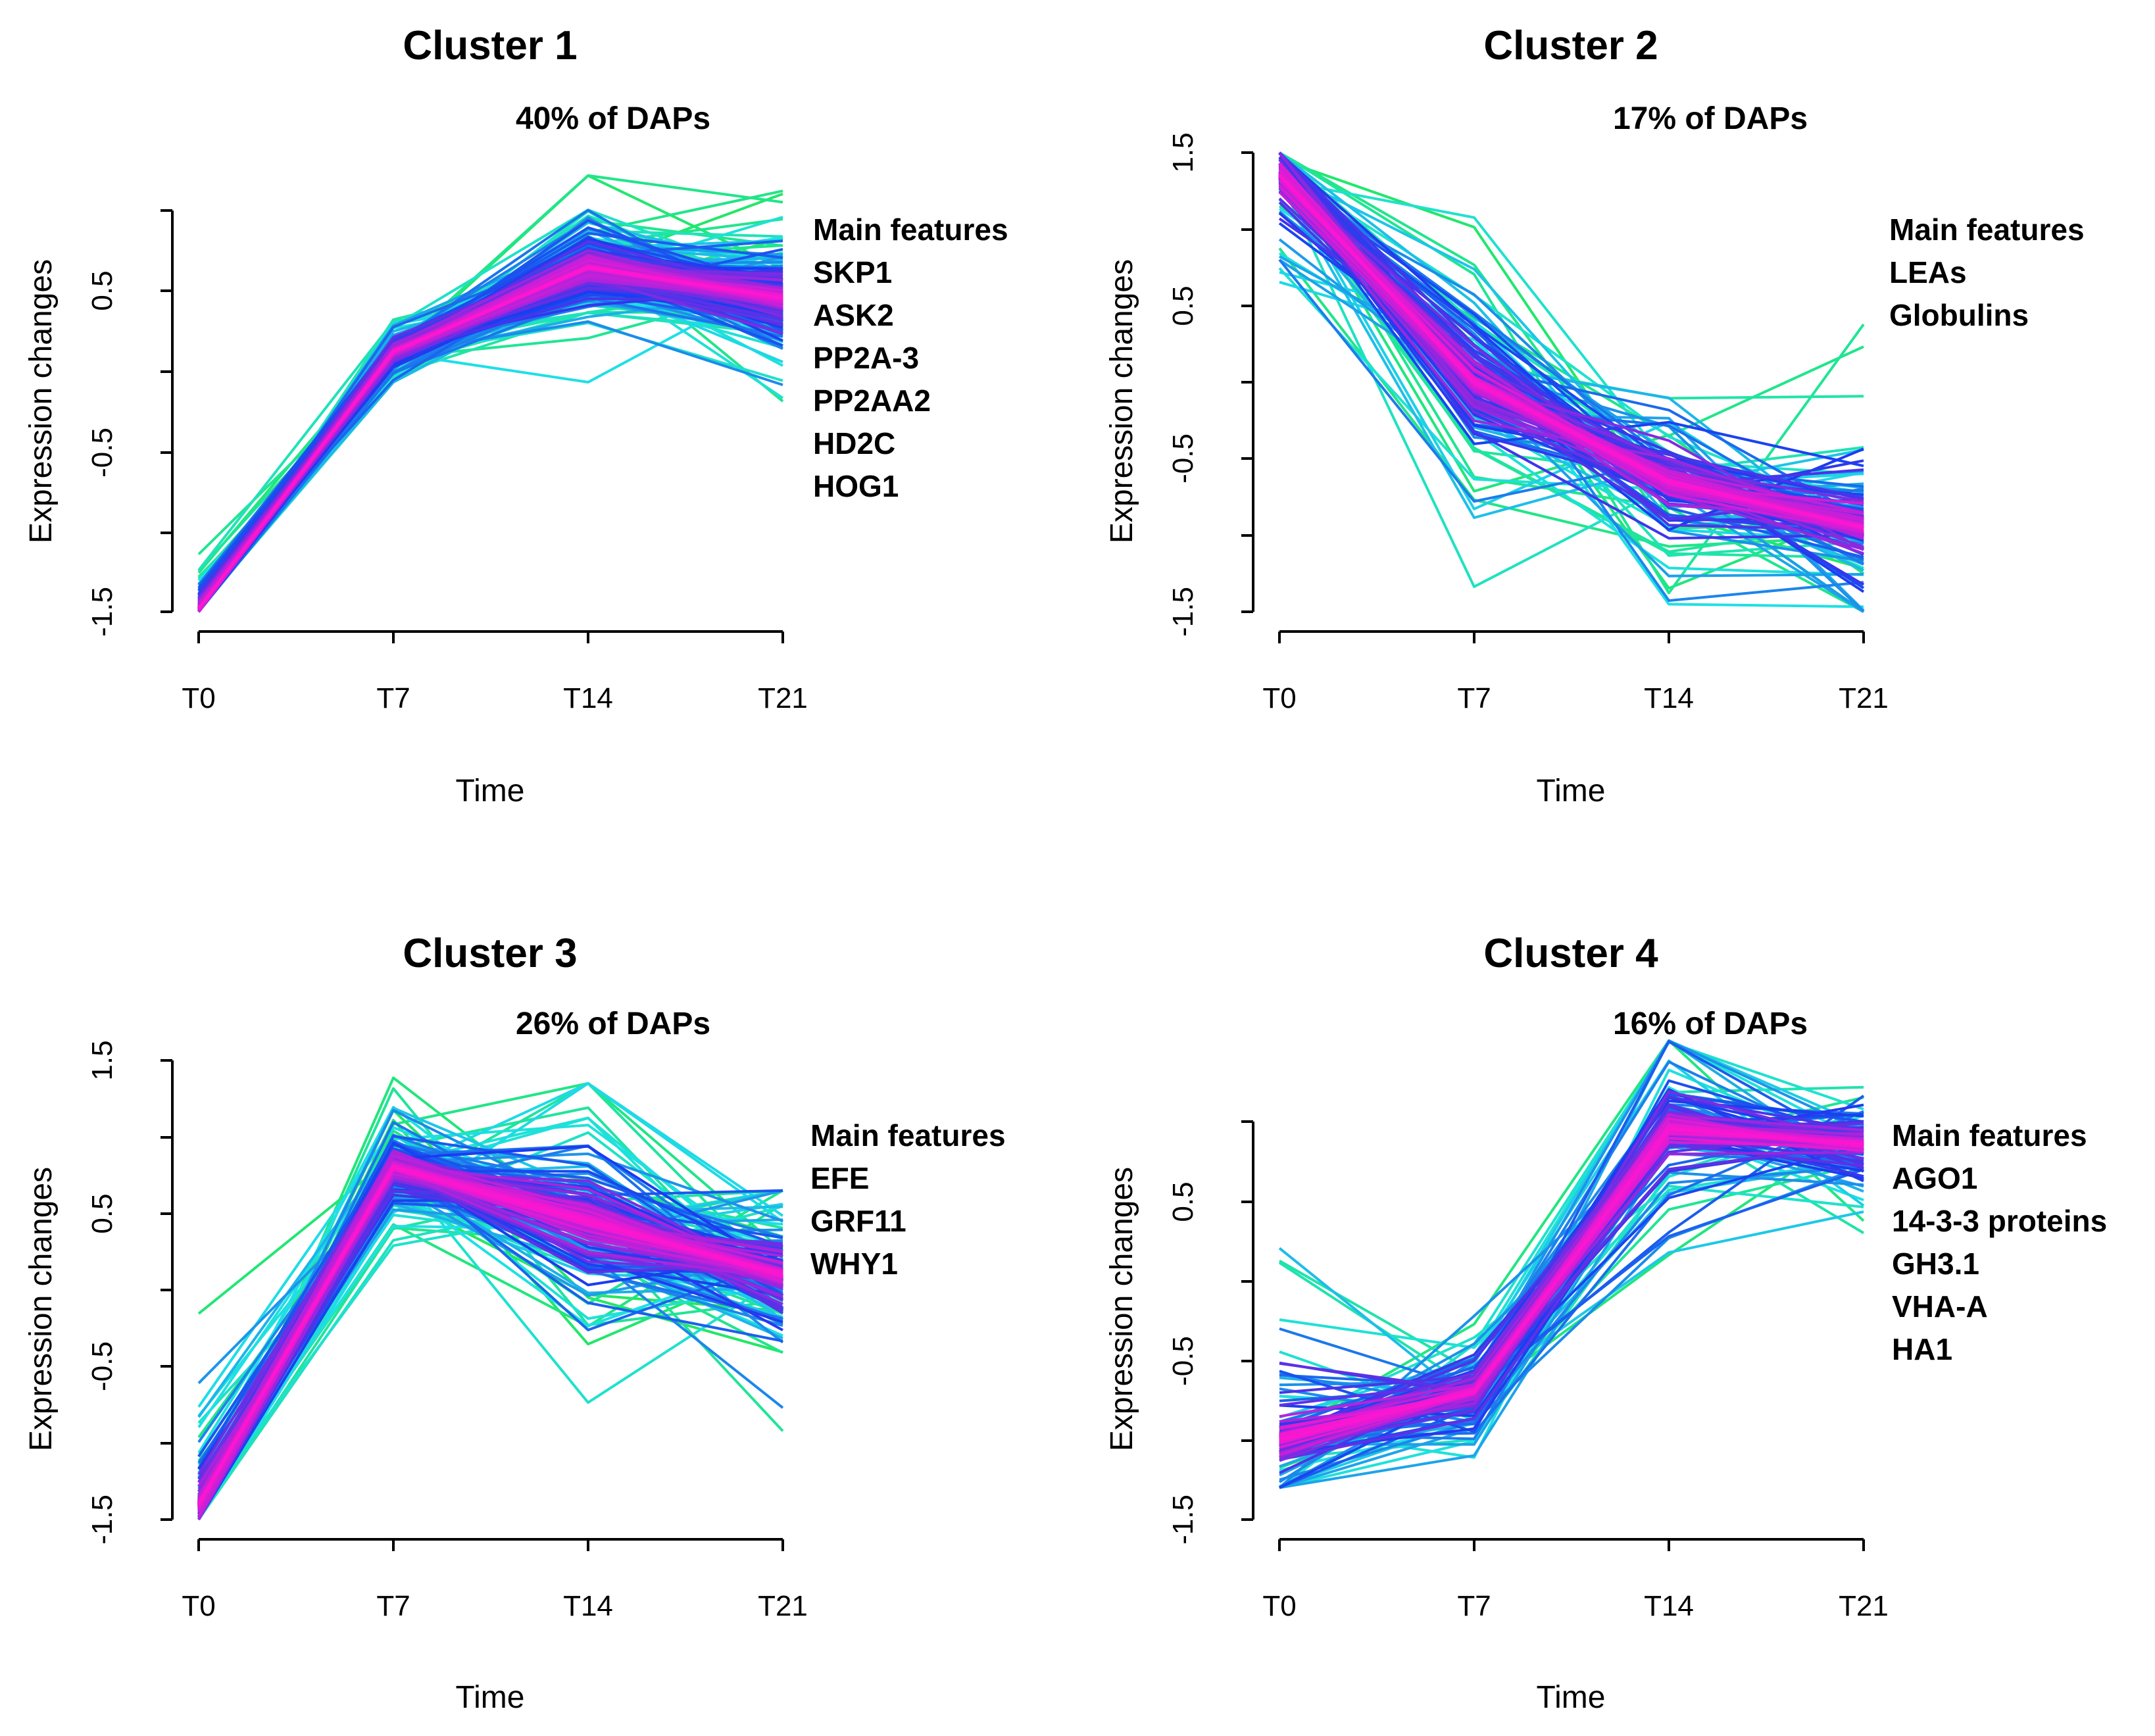 Image resolution: width=2155 pixels, height=1736 pixels. I want to click on cluster-4-feature: 14-3-3 proteins, so click(1999, 1221).